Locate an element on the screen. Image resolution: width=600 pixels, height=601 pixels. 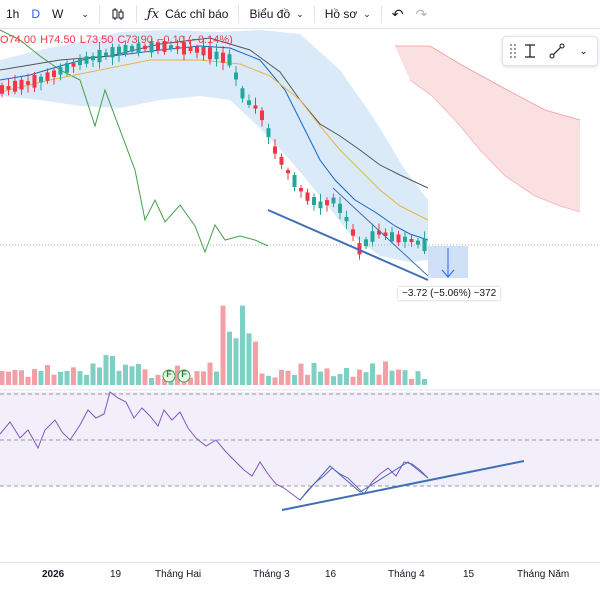
trend-line-icon is located at coordinates (557, 51).